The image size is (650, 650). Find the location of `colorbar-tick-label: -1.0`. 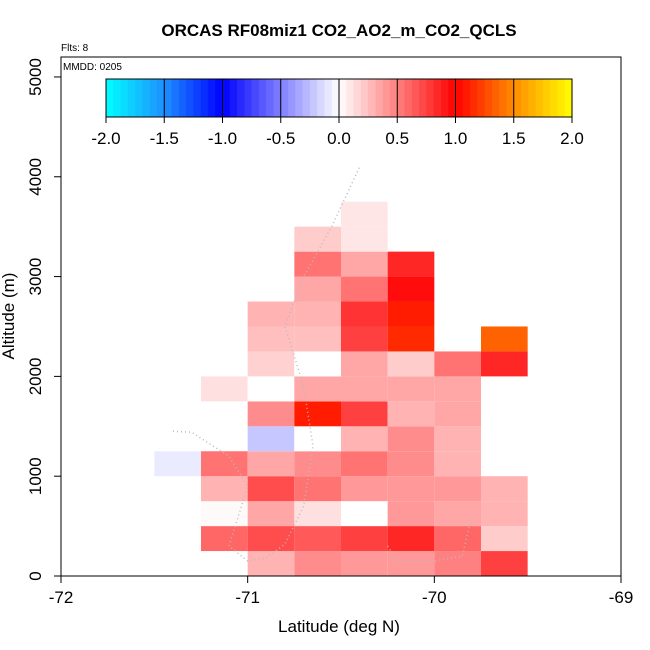

colorbar-tick-label: -1.0 is located at coordinates (222, 138).